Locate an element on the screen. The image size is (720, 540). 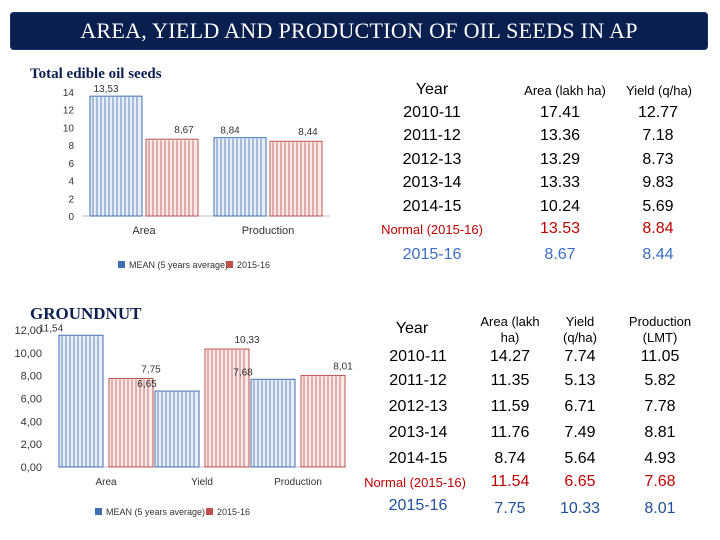
y-tick-label: 6 is located at coordinates (71, 164).